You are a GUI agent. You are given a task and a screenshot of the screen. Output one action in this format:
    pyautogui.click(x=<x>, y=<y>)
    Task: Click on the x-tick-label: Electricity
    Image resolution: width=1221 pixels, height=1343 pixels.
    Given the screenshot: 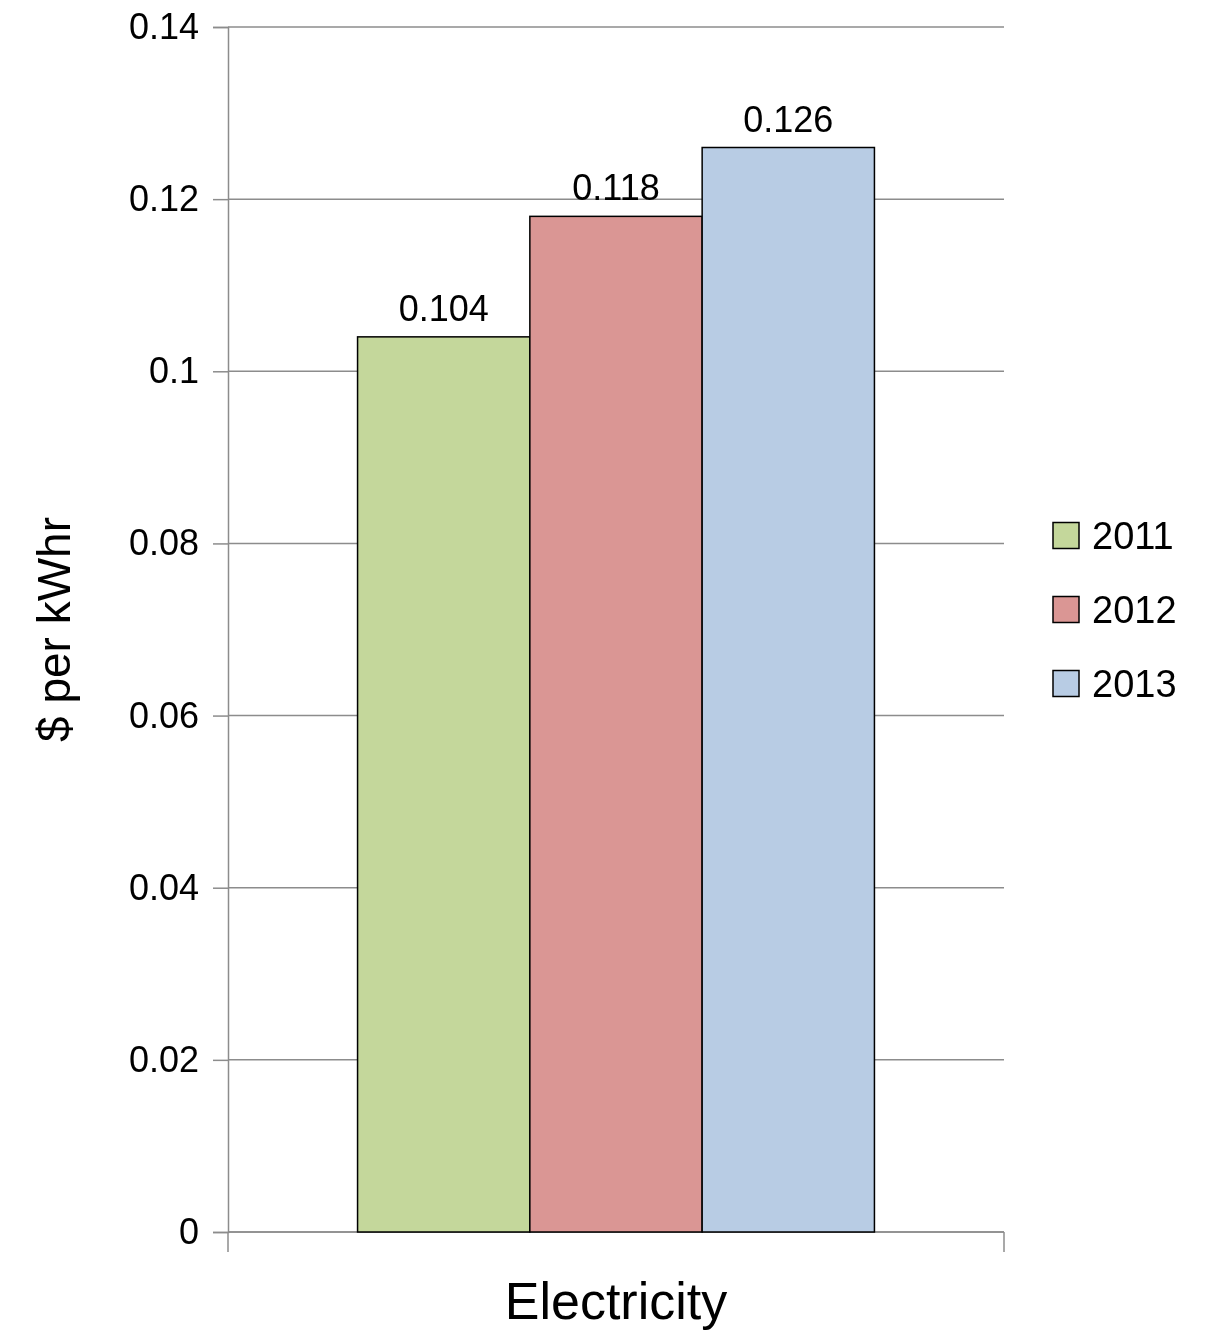 What is the action you would take?
    pyautogui.click(x=616, y=1300)
    